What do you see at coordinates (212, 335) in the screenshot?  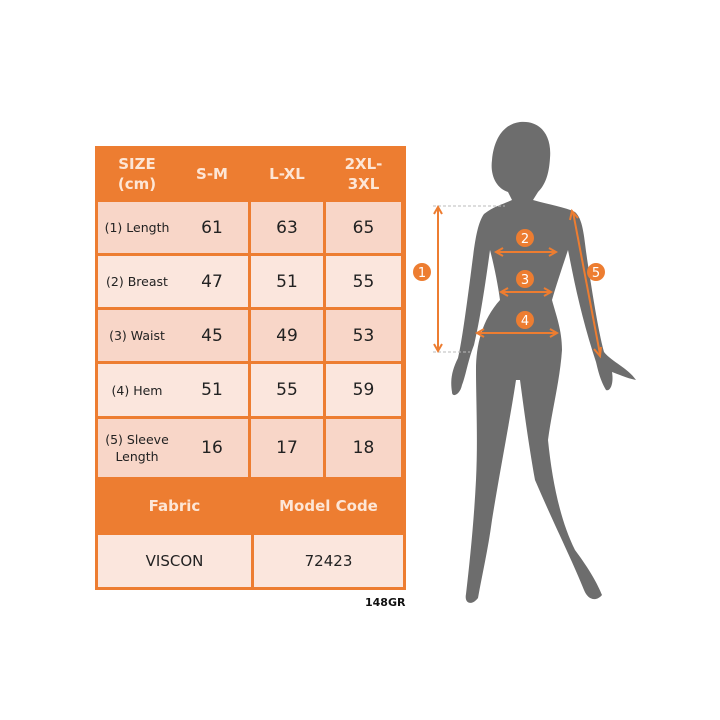 I see `size-value: 45` at bounding box center [212, 335].